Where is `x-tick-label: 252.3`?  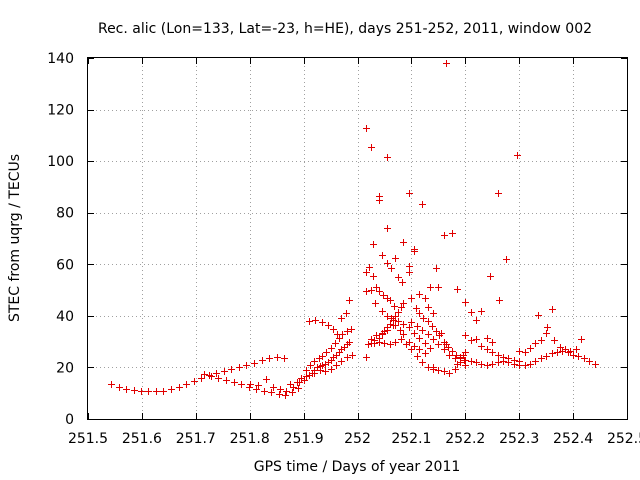
x-tick-label: 252.3 is located at coordinates (519, 439).